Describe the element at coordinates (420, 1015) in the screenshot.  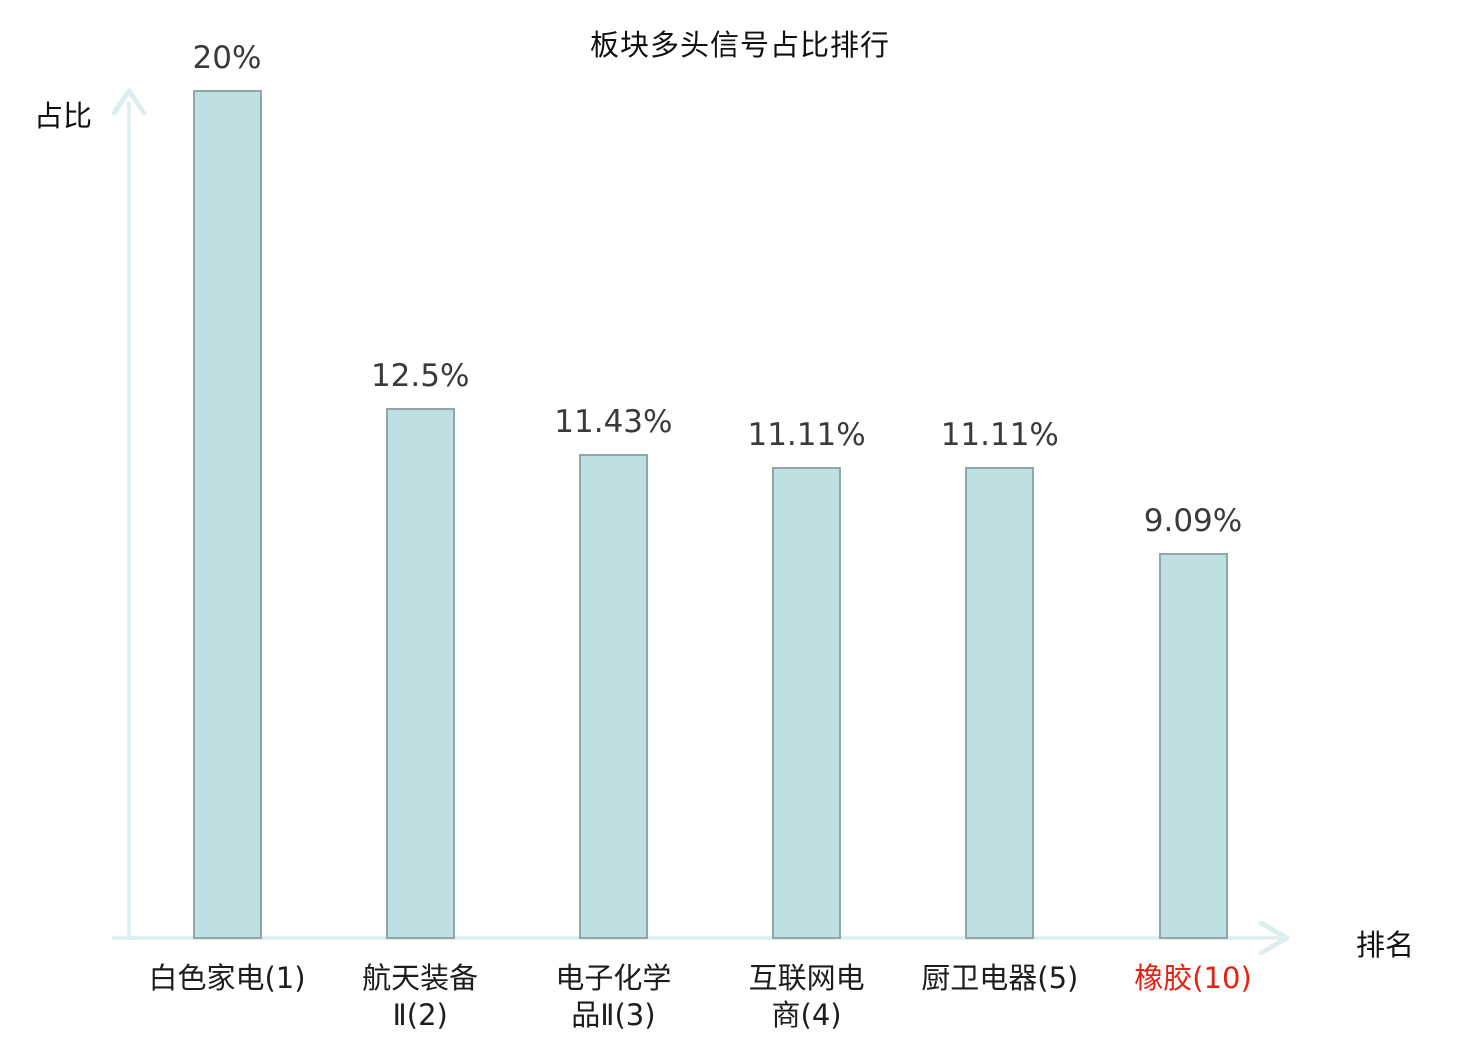
I see `category-label-line: Ⅱ(2)` at that location.